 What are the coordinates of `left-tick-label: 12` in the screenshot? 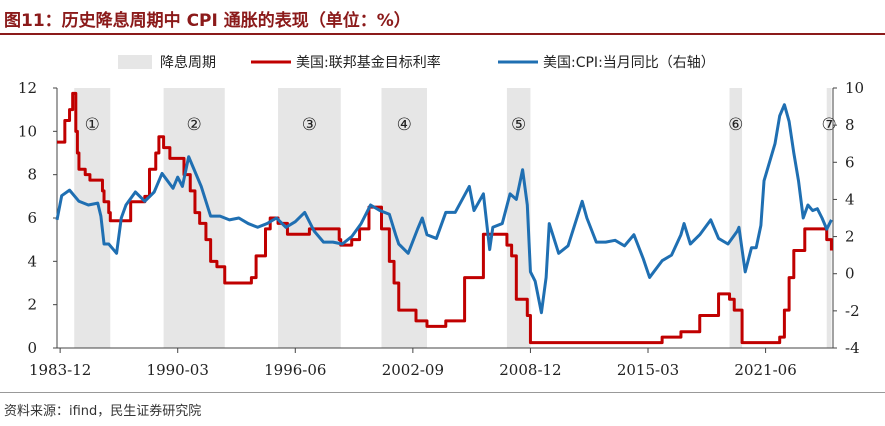 It's located at (27, 88).